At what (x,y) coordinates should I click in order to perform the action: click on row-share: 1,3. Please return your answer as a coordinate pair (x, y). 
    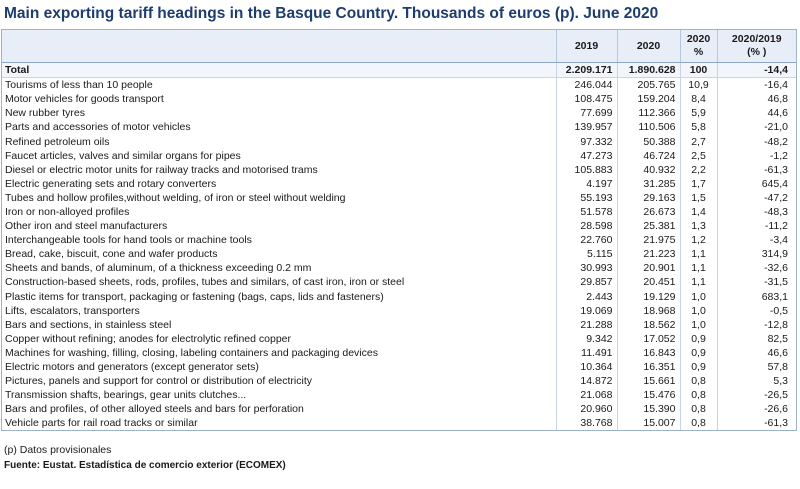
    Looking at the image, I should click on (698, 226).